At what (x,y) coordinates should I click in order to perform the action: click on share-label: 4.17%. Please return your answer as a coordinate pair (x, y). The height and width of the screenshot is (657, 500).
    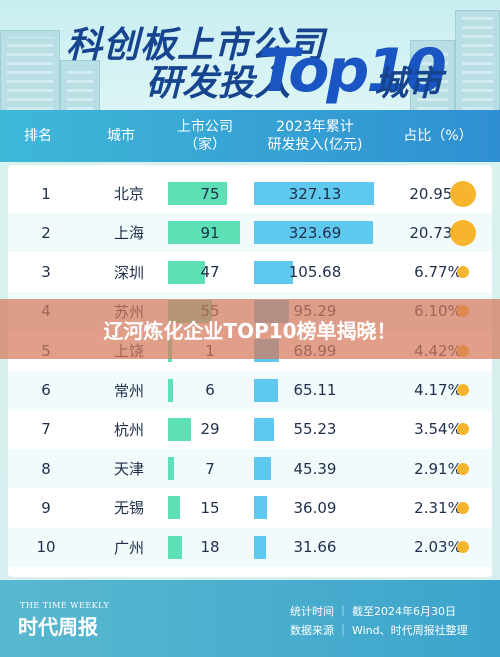
    Looking at the image, I should click on (438, 390).